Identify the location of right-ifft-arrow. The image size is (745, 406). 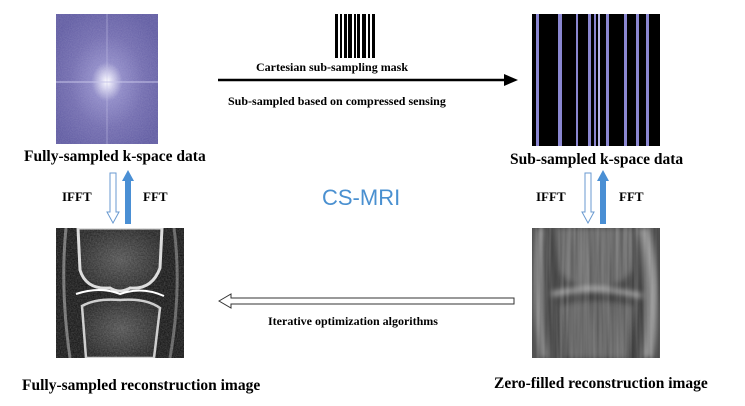
(588, 198).